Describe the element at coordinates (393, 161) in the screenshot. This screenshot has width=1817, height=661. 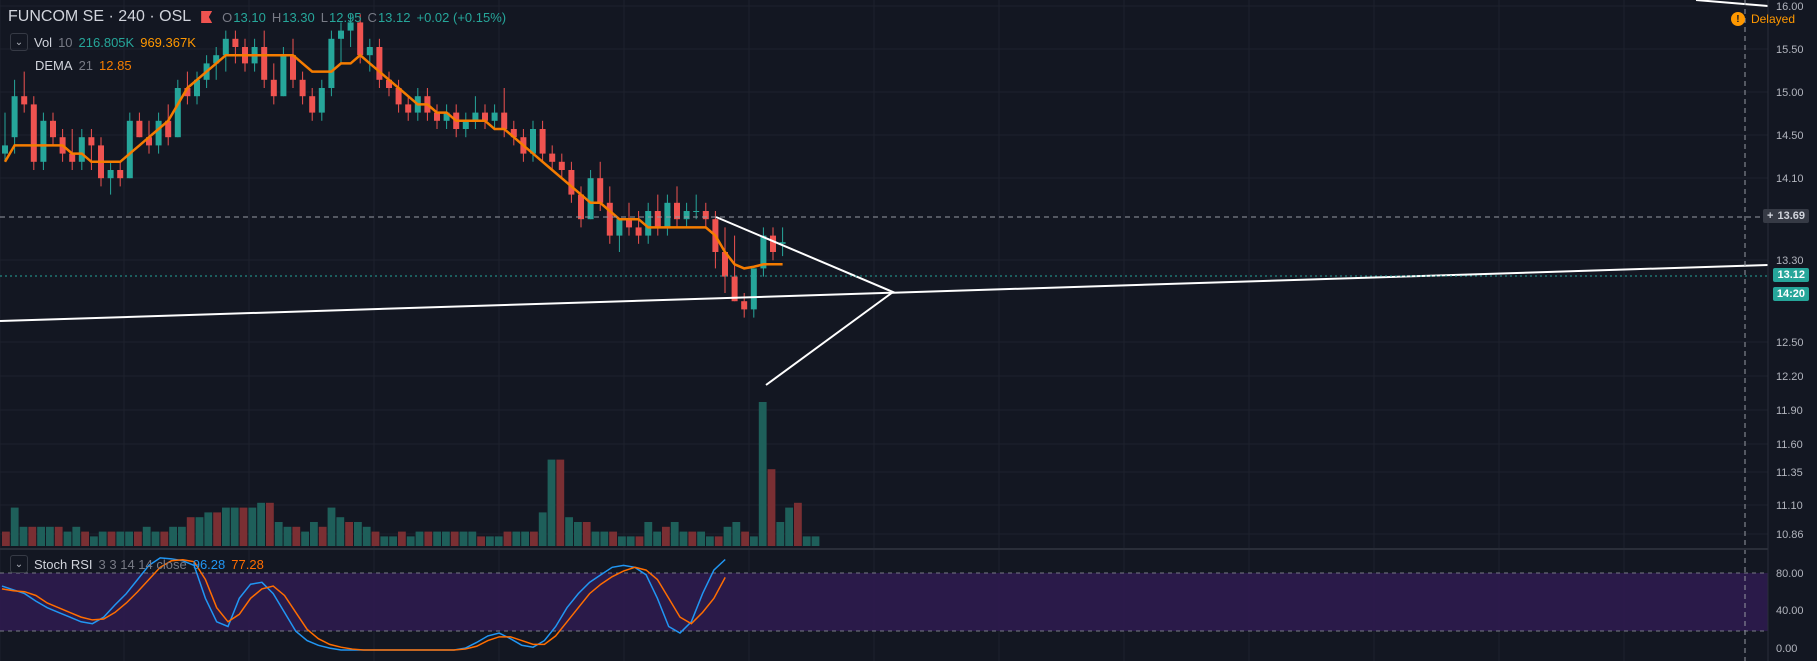
I see `dema-line` at that location.